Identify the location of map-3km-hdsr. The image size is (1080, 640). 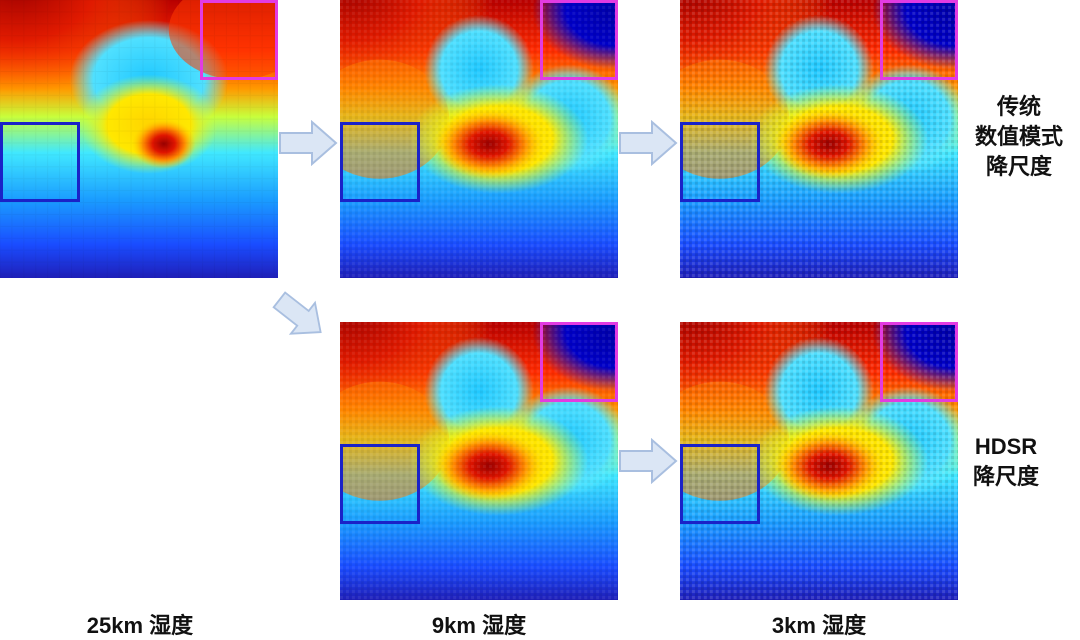
(819, 461).